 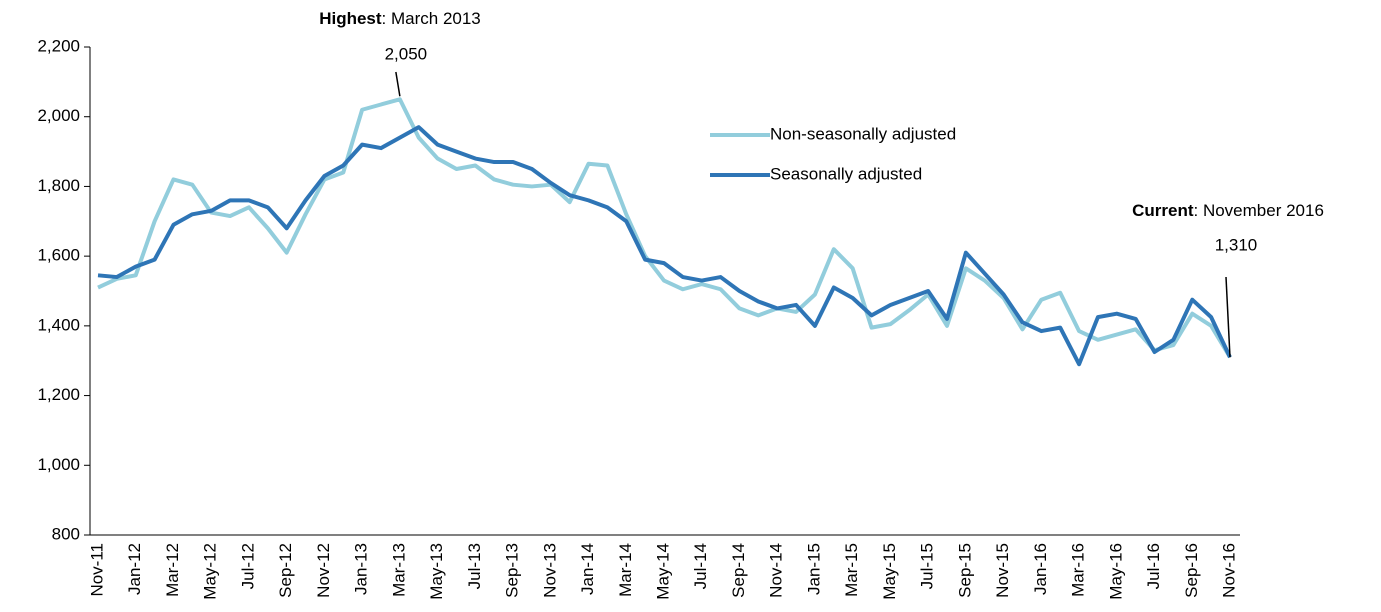 I want to click on annotation-label: Highest: March 2013, so click(x=400, y=18).